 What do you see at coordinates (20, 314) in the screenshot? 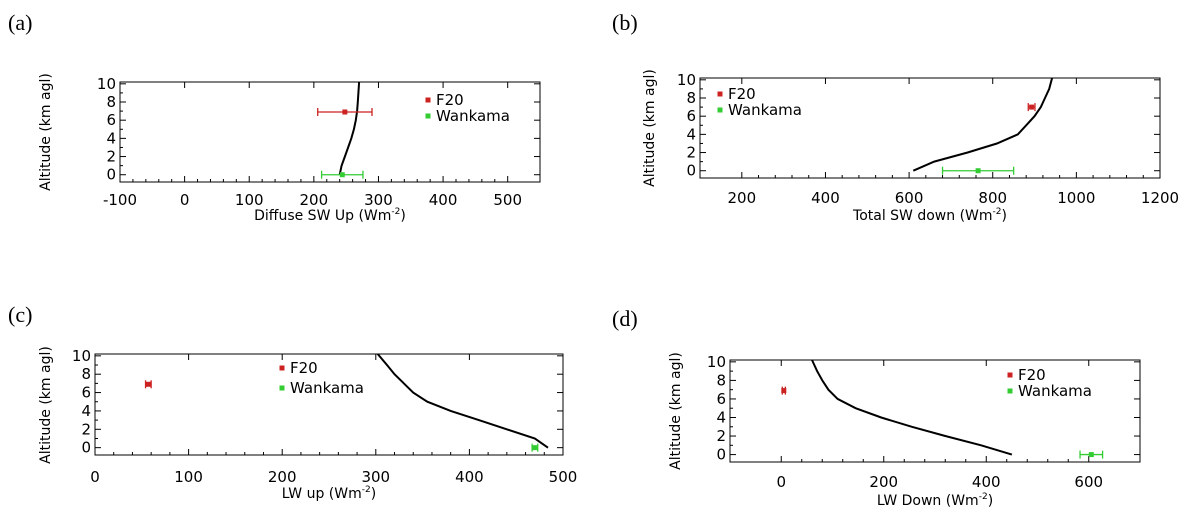
I see `panel-label: (c)` at bounding box center [20, 314].